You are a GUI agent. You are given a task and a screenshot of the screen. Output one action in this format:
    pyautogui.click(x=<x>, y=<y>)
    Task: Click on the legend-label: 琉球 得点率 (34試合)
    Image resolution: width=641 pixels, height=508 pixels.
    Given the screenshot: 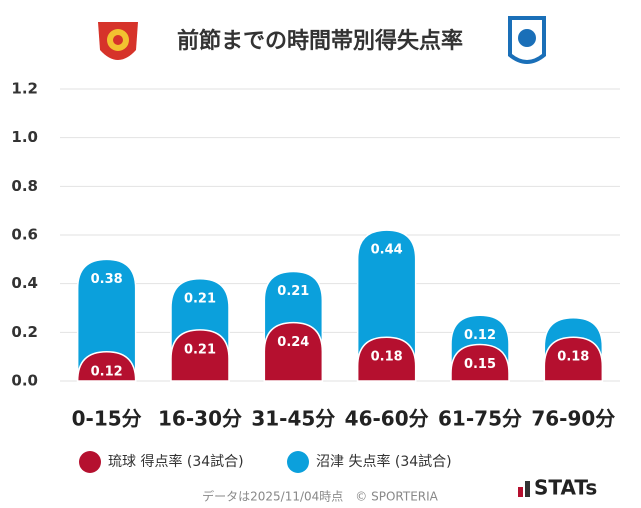 What is the action you would take?
    pyautogui.click(x=176, y=461)
    